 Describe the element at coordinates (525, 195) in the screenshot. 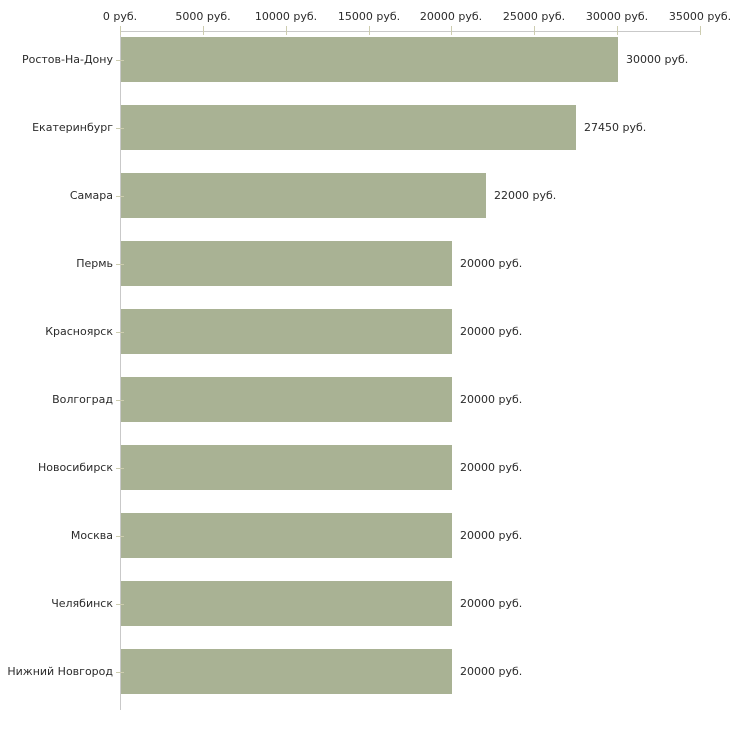

I see `value-label: 22000 руб.` at that location.